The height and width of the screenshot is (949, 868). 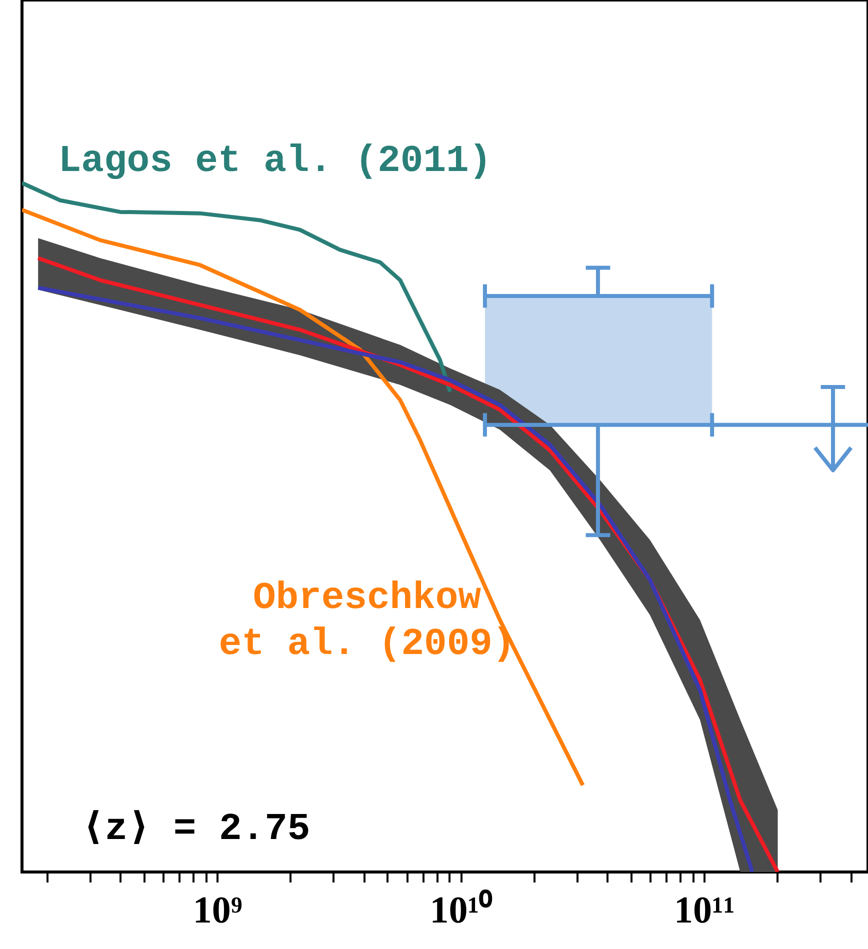 I want to click on series-label: Lagos et al. (2011), so click(x=275, y=161).